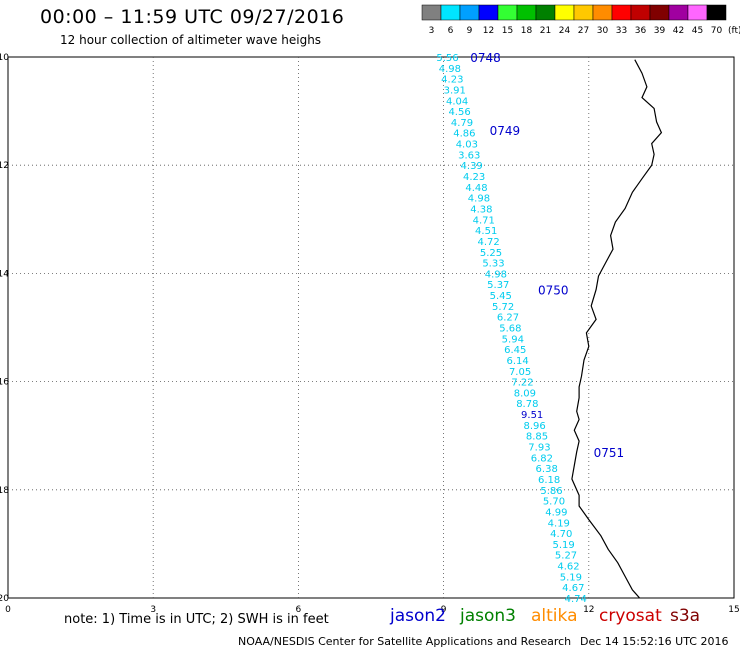 Image resolution: width=740 pixels, height=650 pixels. What do you see at coordinates (525, 393) in the screenshot?
I see `wave-height-value: 8.09` at bounding box center [525, 393].